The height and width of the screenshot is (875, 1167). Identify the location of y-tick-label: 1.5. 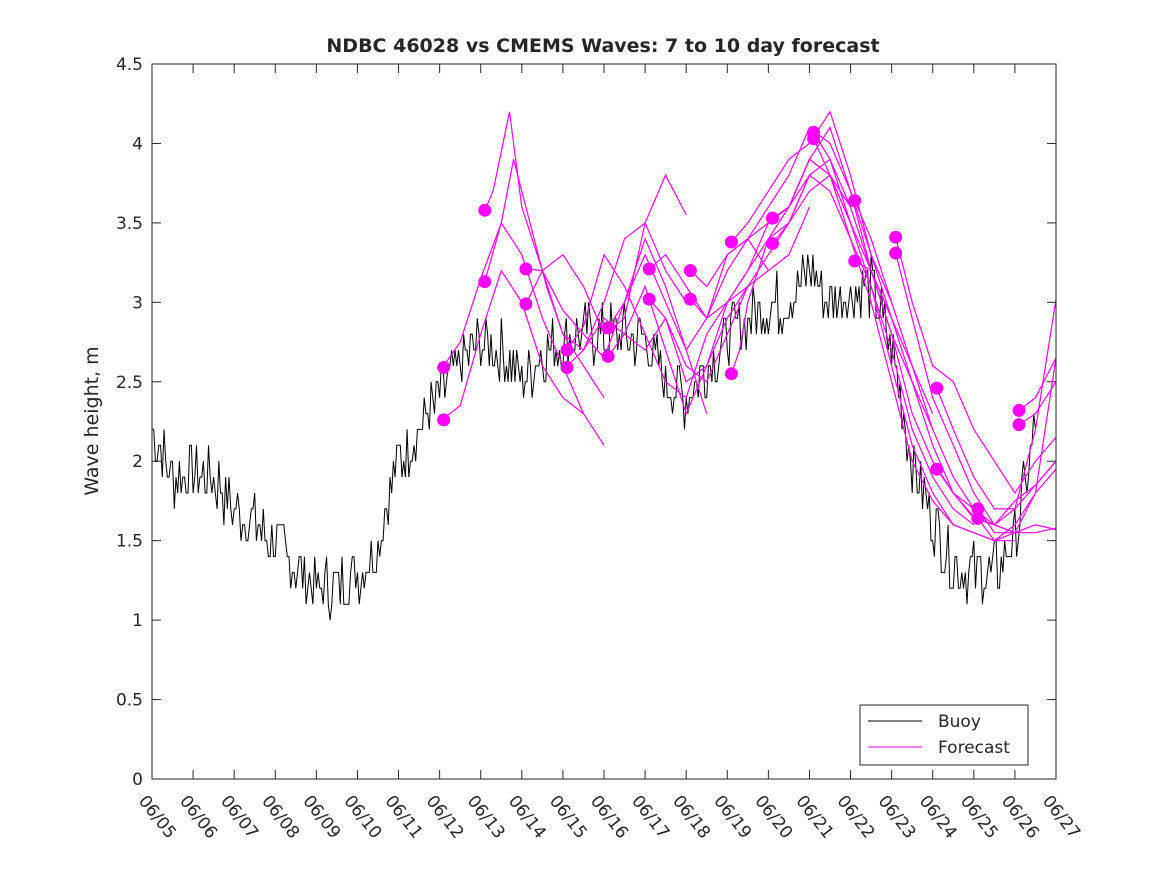
(129, 542).